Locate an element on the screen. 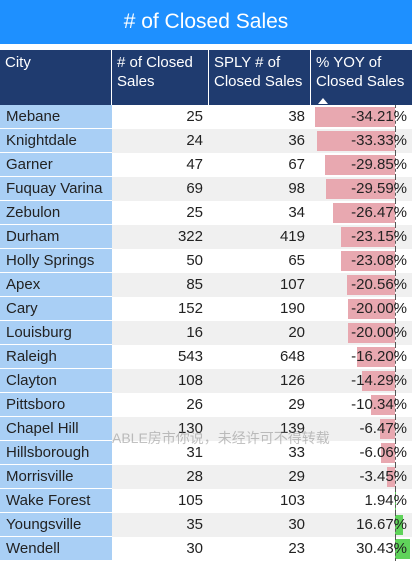  cell-city: Holly Springs is located at coordinates (56, 261).